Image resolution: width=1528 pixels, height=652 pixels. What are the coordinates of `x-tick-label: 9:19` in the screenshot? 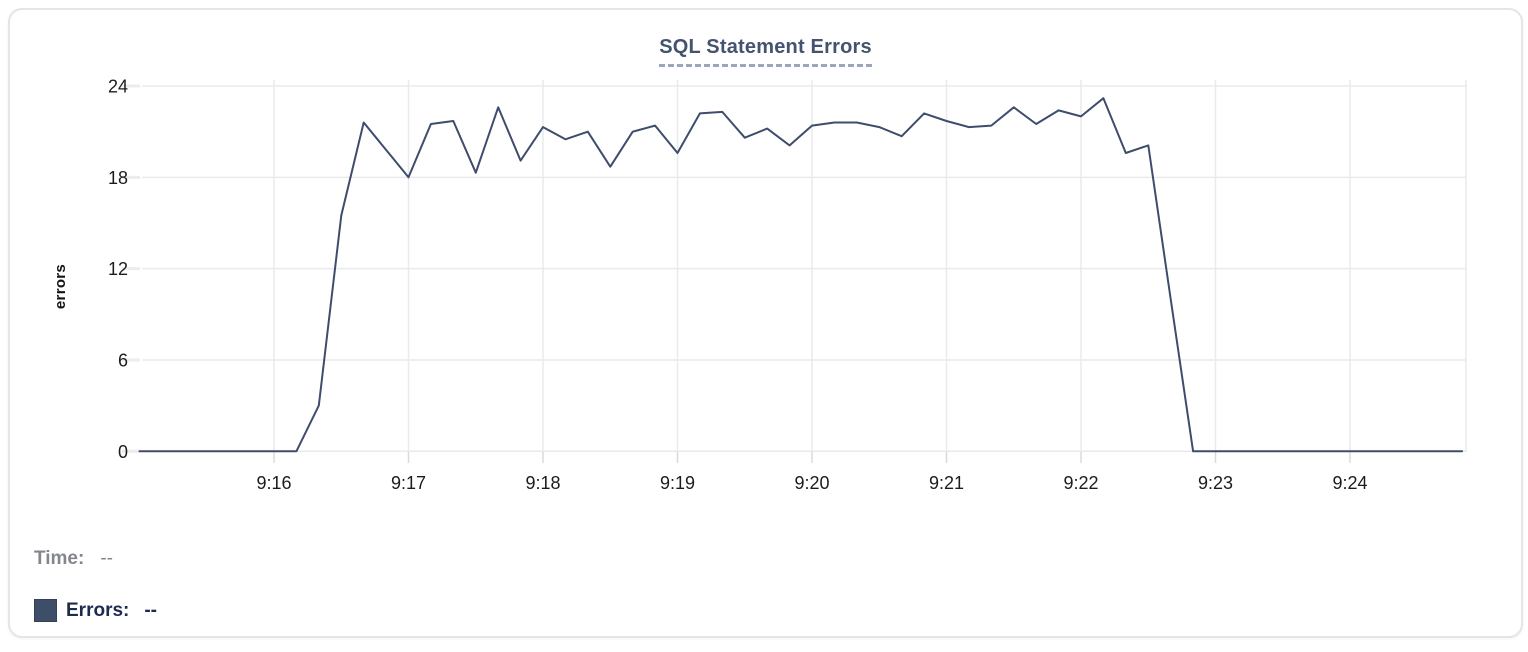 It's located at (677, 483).